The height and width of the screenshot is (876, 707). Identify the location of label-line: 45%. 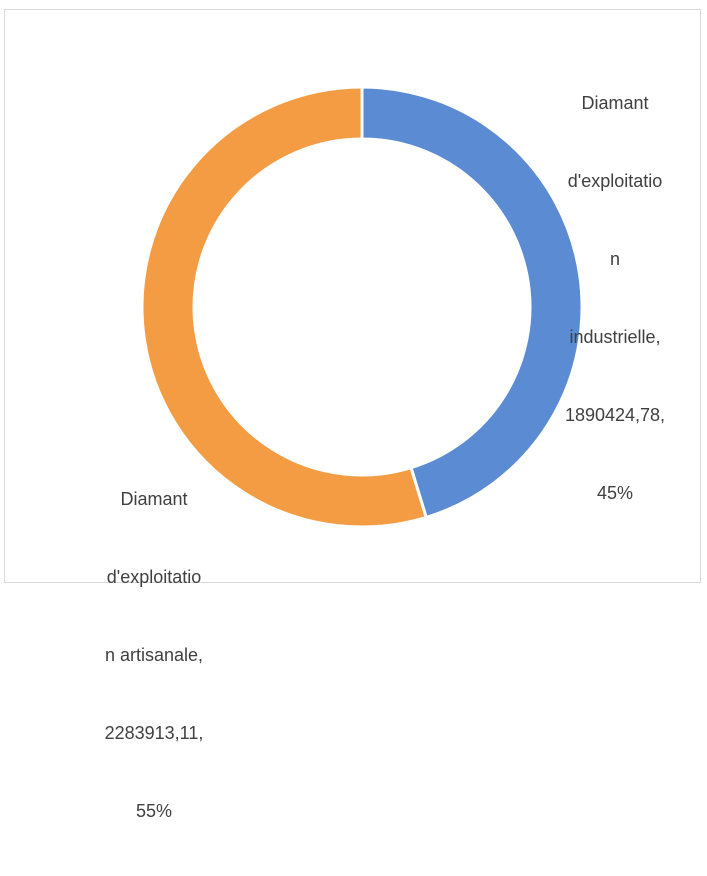
(615, 493).